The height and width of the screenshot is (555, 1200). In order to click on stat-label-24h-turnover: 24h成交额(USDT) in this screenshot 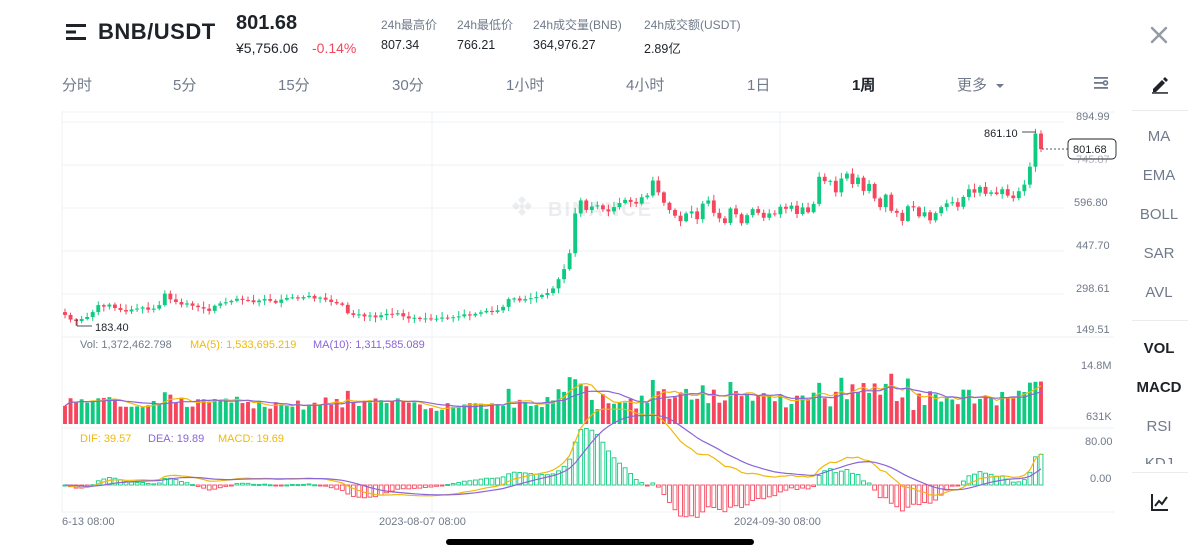, I will do `click(692, 25)`.